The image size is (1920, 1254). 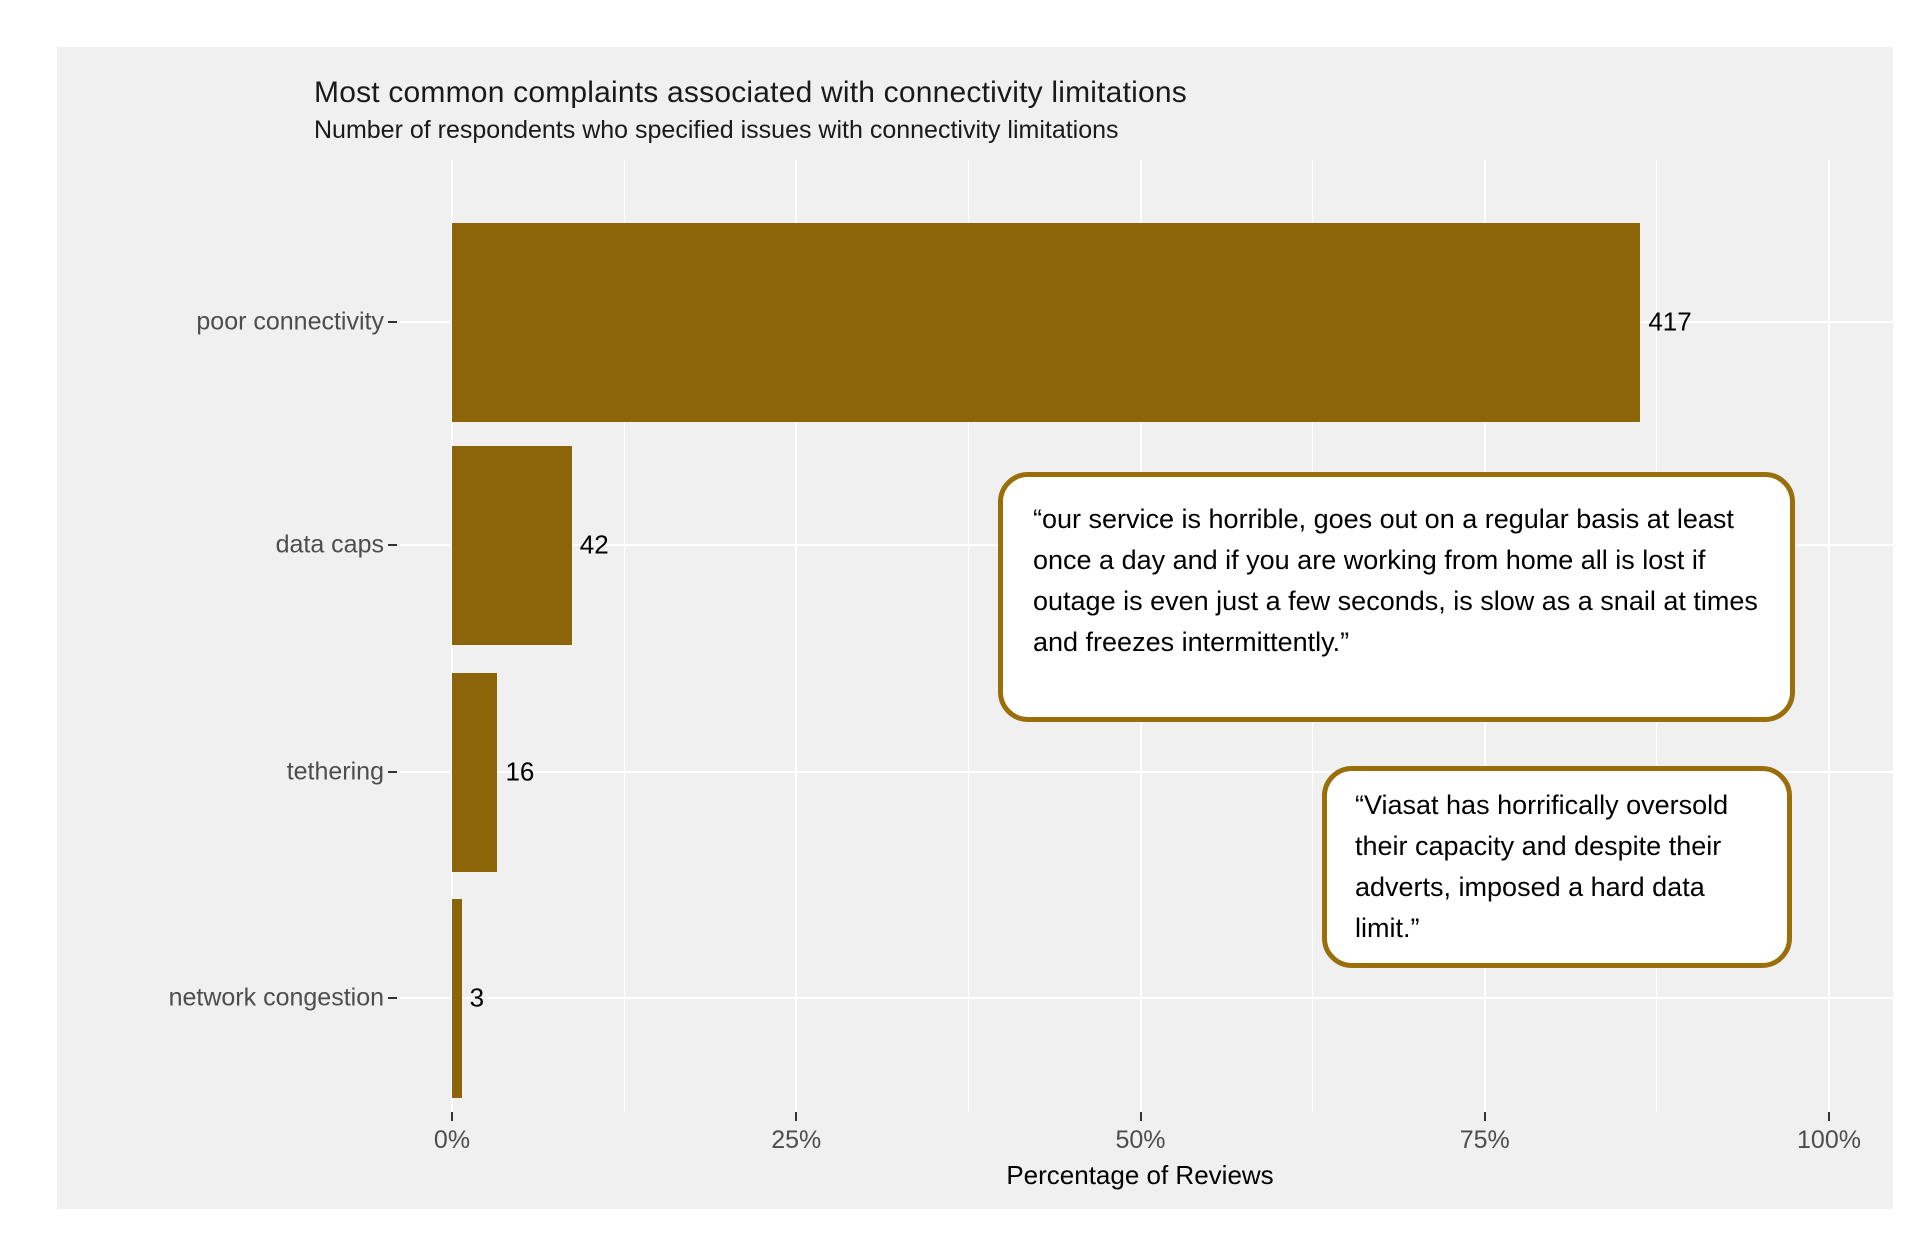 What do you see at coordinates (335, 771) in the screenshot?
I see `y-axis-label-tethering: tethering` at bounding box center [335, 771].